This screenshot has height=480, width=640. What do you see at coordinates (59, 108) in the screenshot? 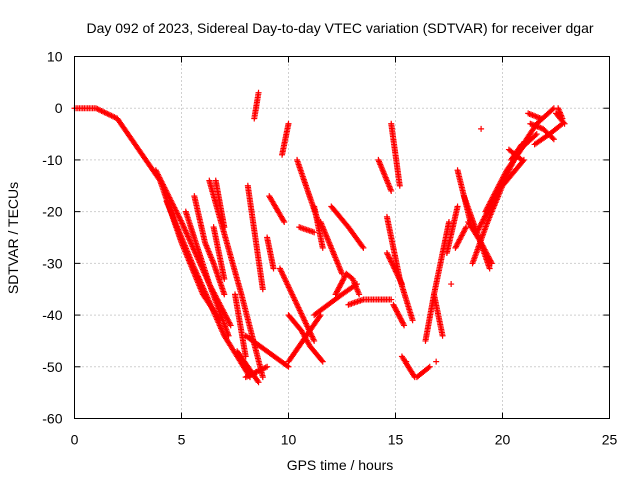
I see `y-tick-label: 0` at bounding box center [59, 108].